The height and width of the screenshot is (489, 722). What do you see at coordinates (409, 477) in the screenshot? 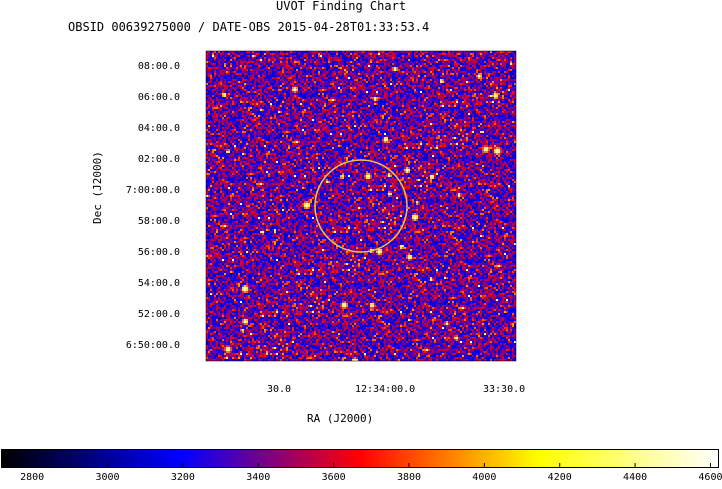
I see `colorbar-tick-label: 3800` at bounding box center [409, 477].